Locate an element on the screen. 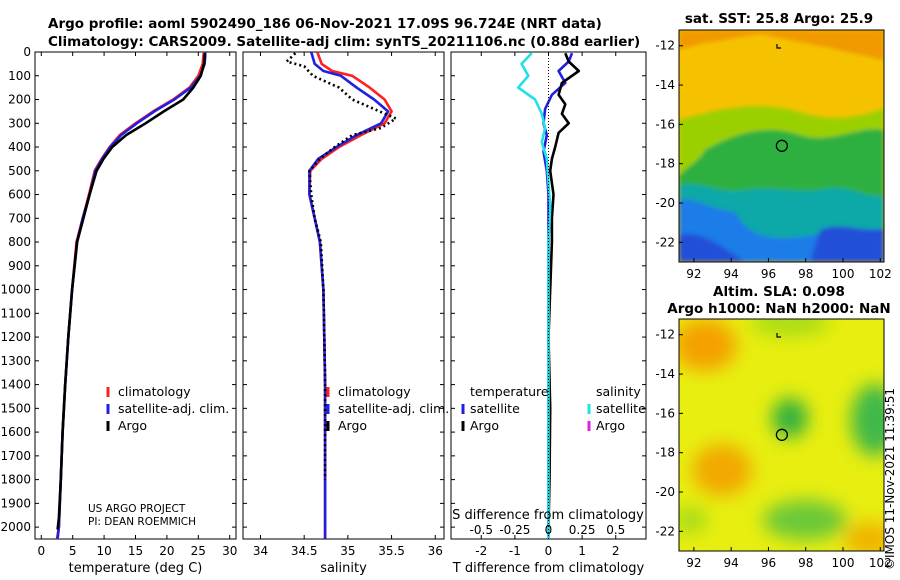 This screenshot has height=580, width=900. sst-deep-blue-right is located at coordinates (847, 244).